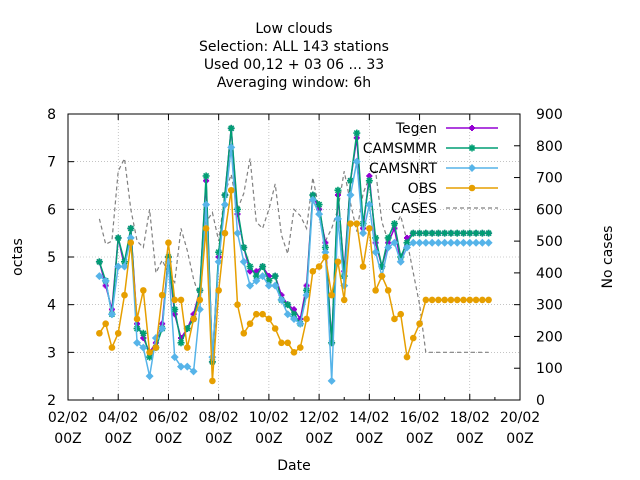 This screenshot has width=640, height=480. I want to click on y2-tick-label: 200, so click(549, 337).